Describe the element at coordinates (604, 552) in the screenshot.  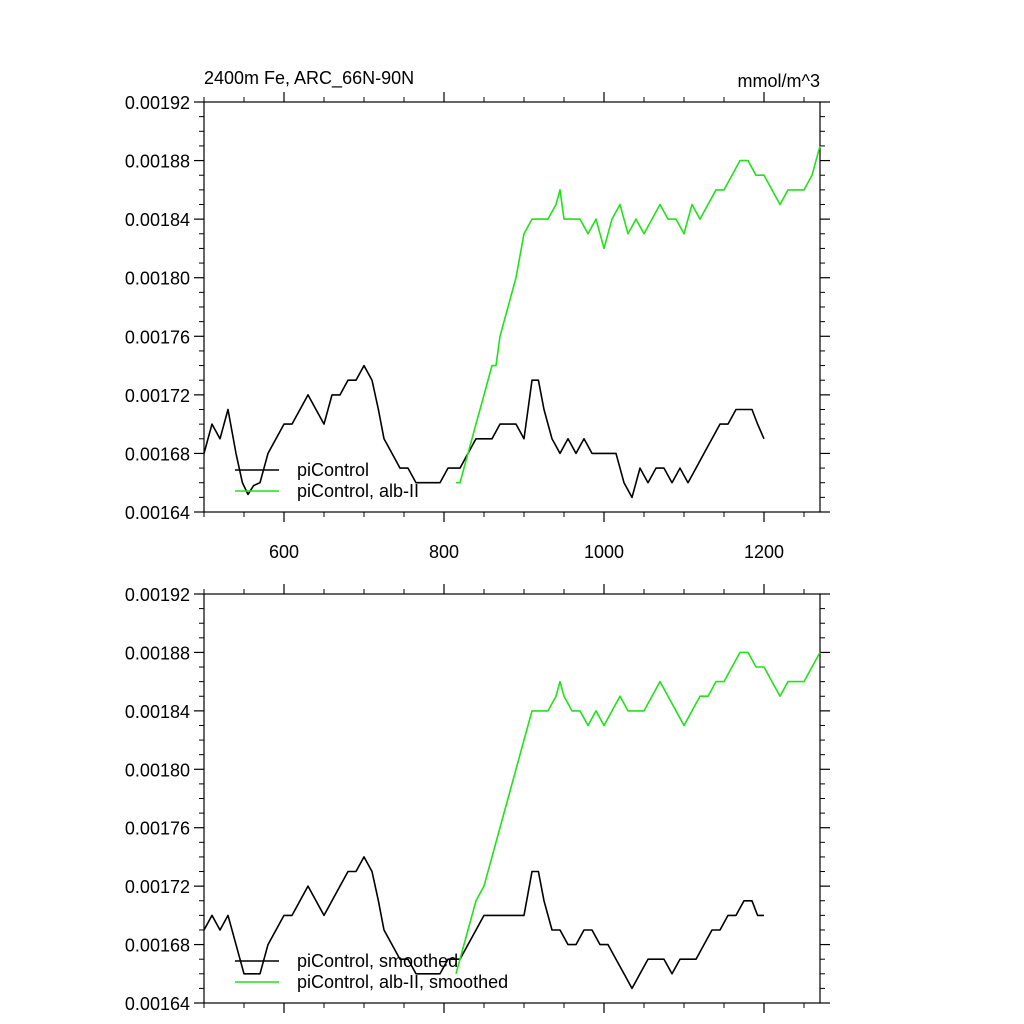
I see `x-tick-label: 1000` at that location.